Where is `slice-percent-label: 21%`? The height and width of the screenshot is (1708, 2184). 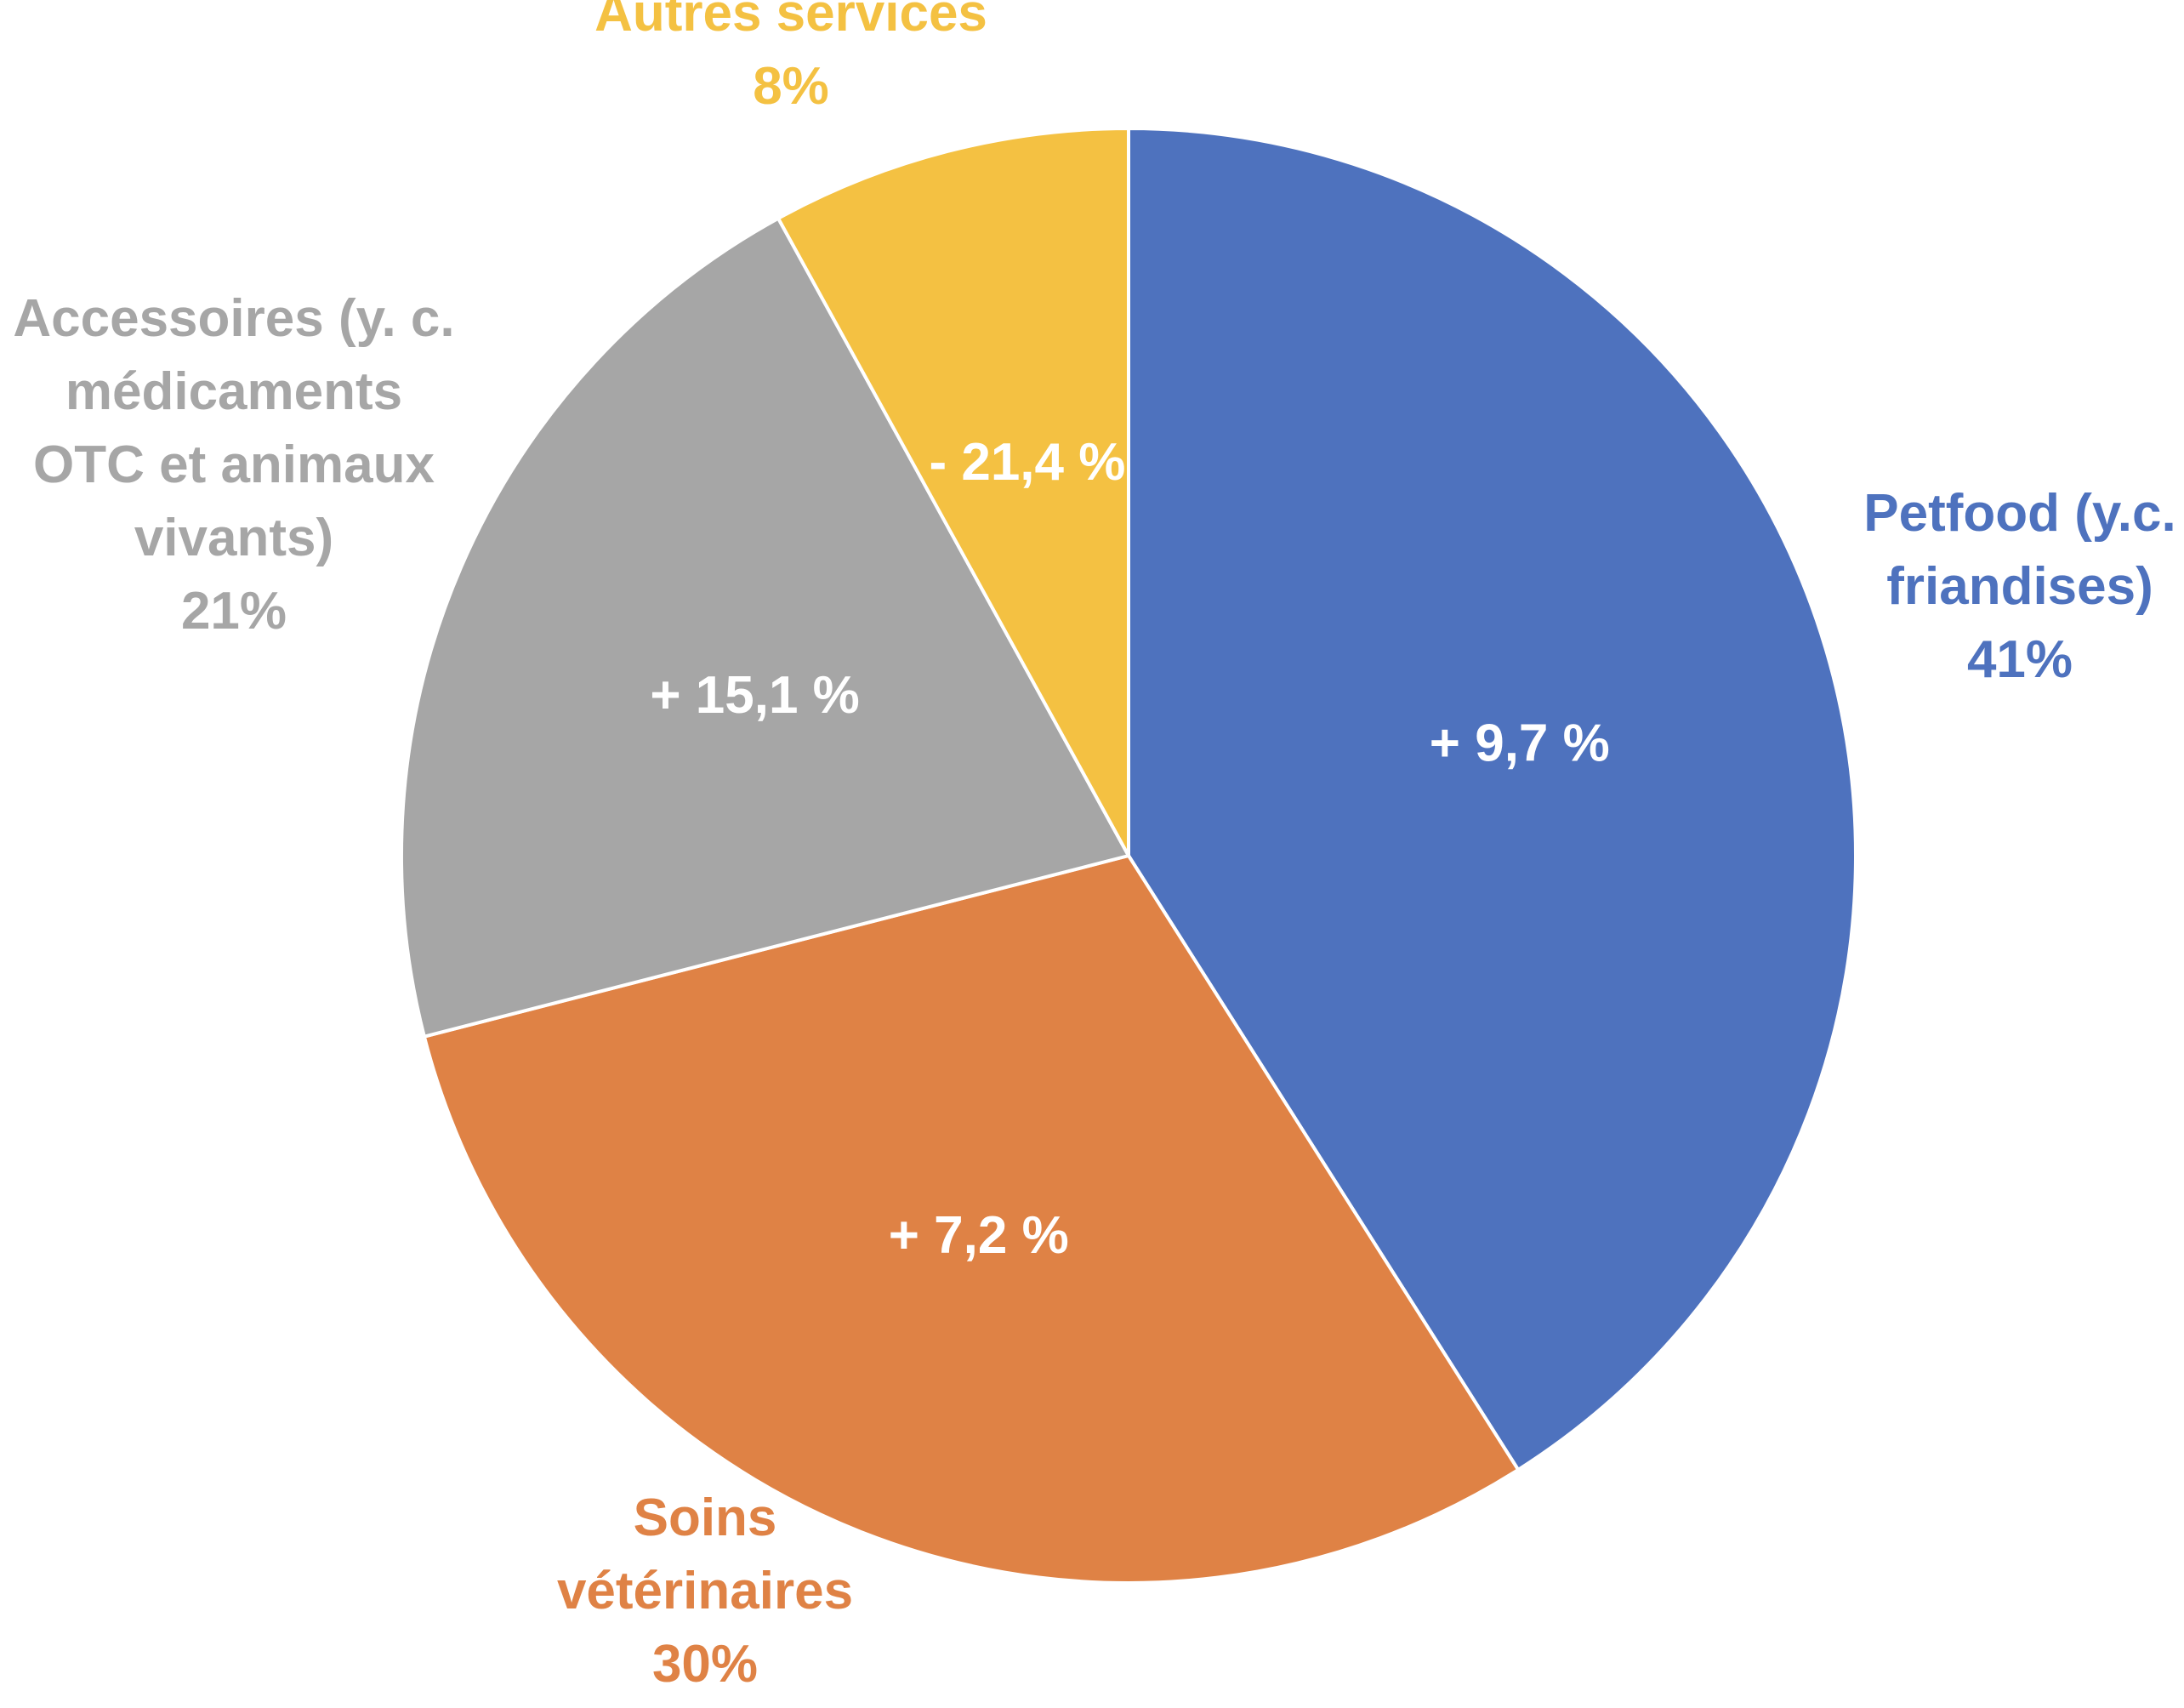 slice-percent-label: 21% is located at coordinates (234, 611).